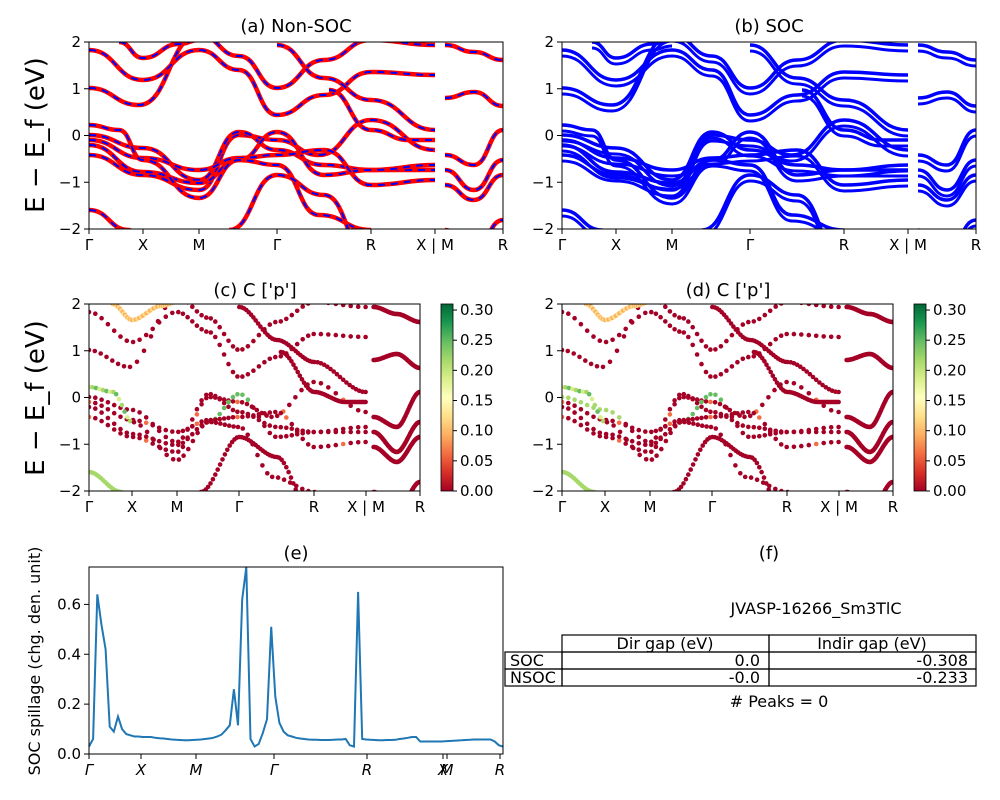 The image size is (1000, 800). I want to click on y-tick-label: 0, so click(549, 398).